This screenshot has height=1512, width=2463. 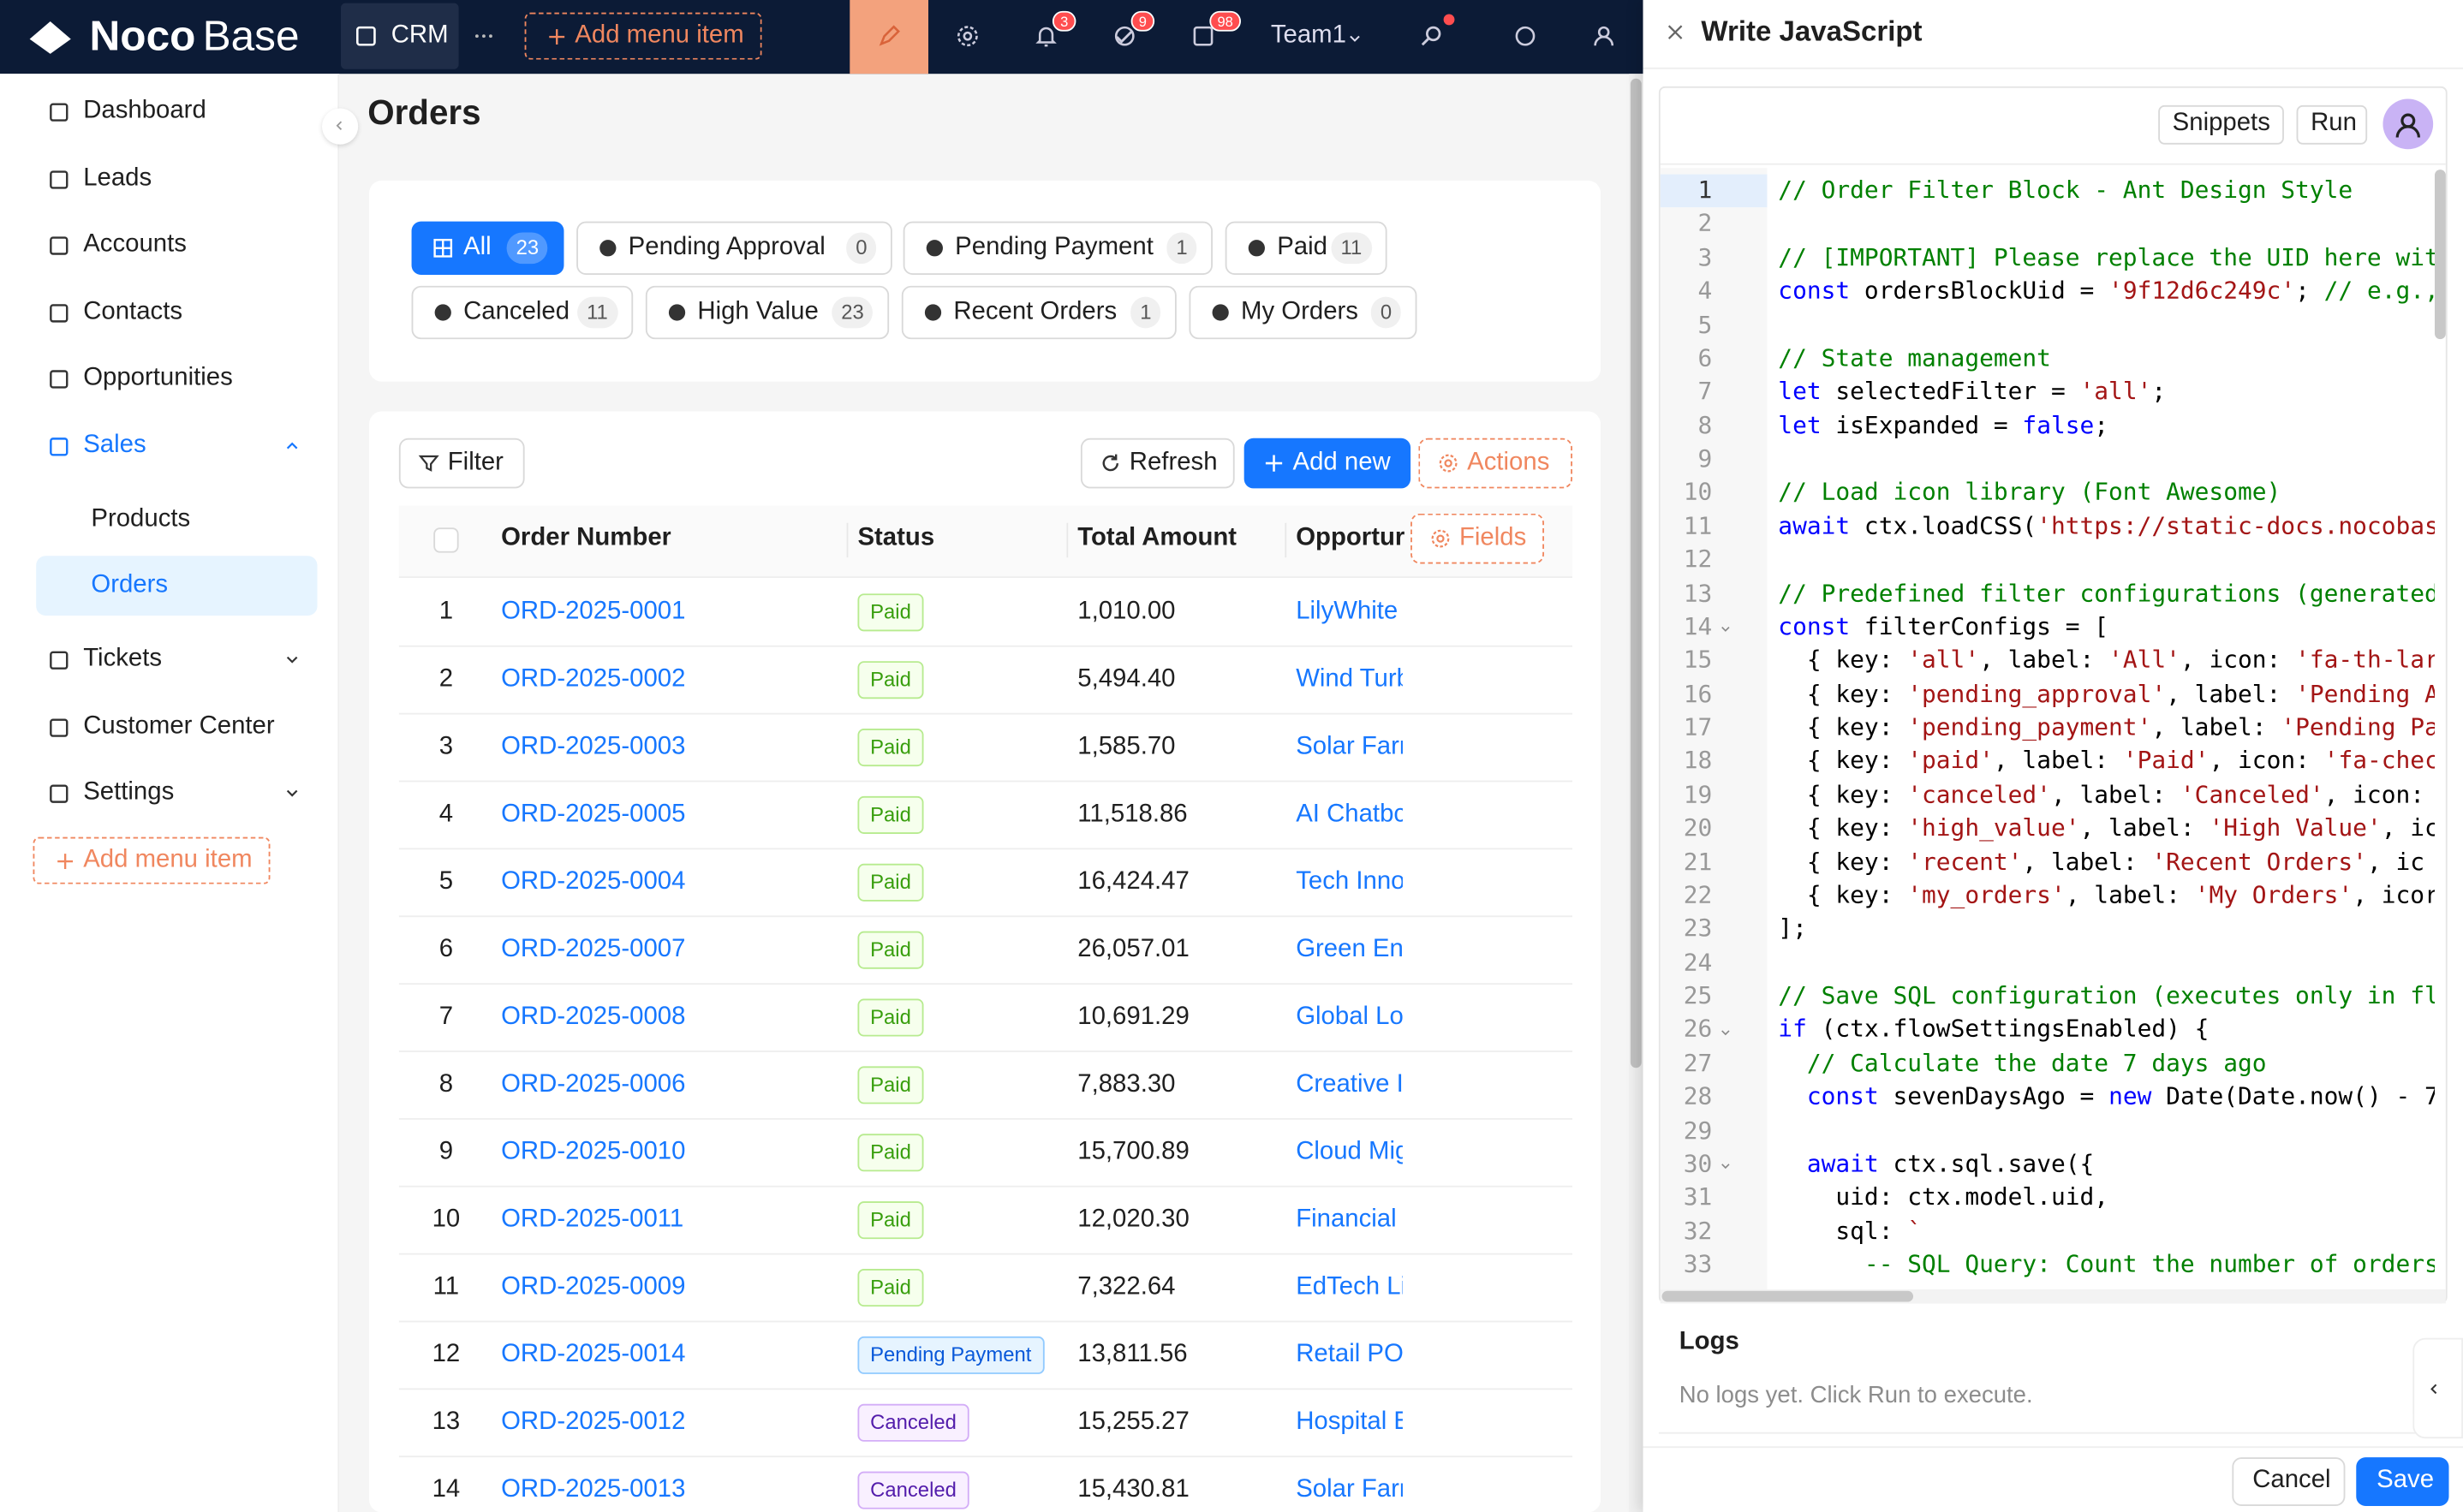 I want to click on order-number: ORD-2025-0003, so click(x=593, y=746).